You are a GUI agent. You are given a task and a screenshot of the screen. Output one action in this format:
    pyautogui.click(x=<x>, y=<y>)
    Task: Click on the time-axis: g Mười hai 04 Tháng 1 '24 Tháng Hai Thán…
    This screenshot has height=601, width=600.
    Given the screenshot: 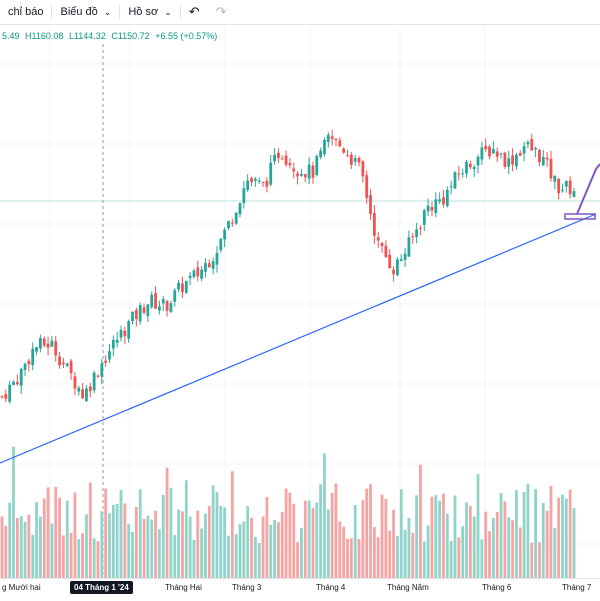 What is the action you would take?
    pyautogui.click(x=300, y=589)
    